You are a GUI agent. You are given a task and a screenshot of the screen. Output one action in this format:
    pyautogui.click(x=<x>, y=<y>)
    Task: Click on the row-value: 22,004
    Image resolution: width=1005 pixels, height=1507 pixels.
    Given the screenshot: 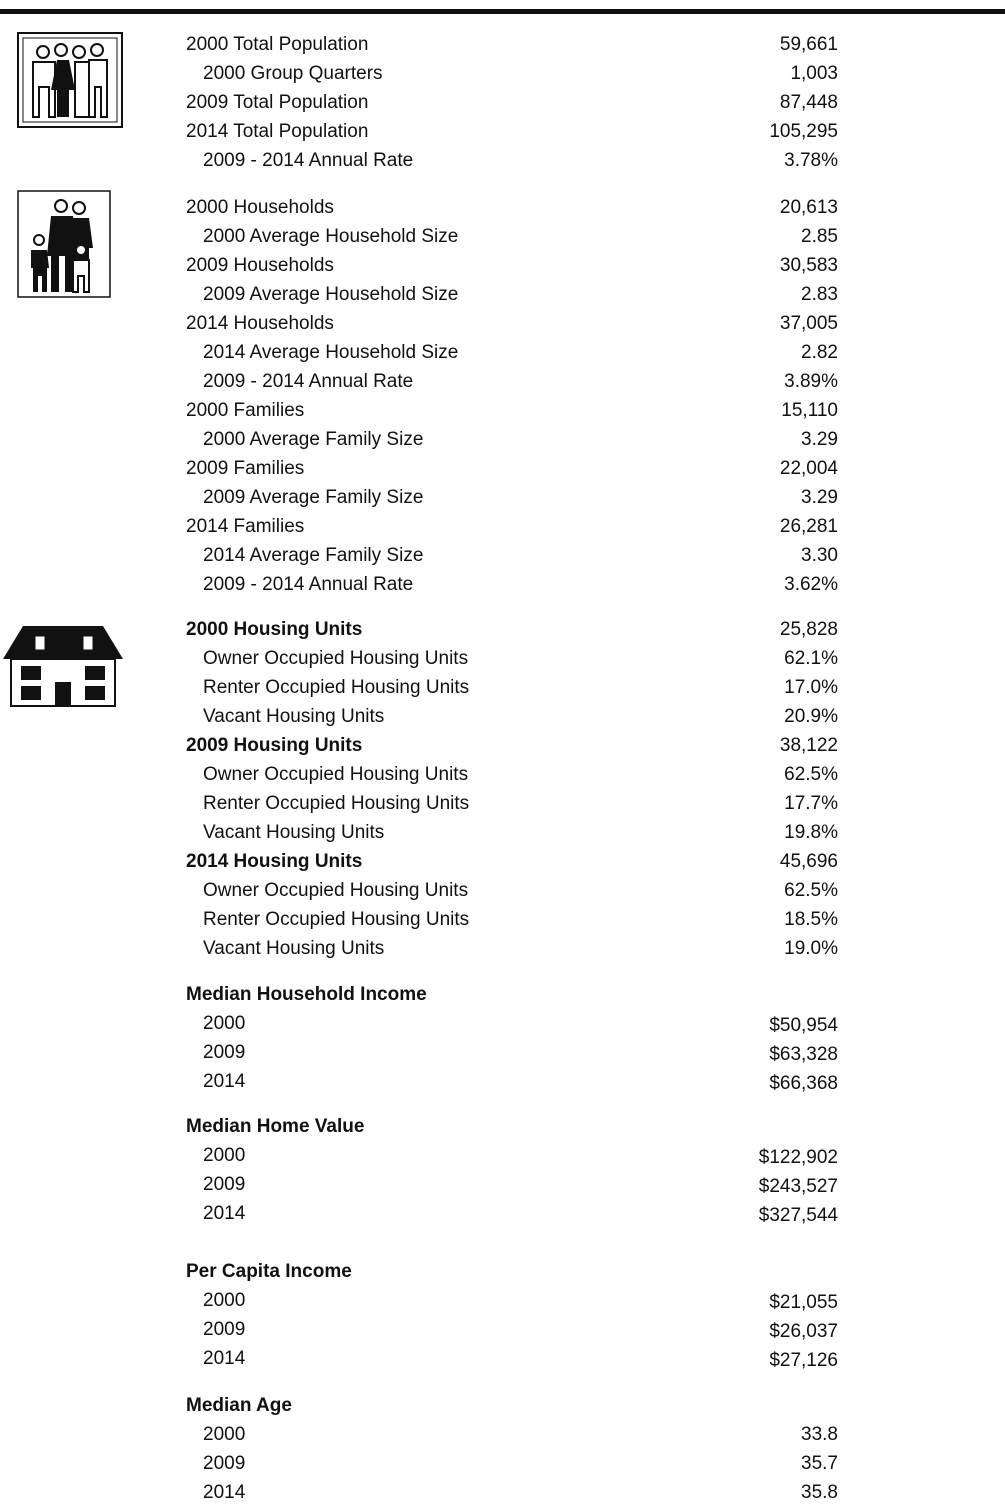 What is the action you would take?
    pyautogui.click(x=808, y=468)
    